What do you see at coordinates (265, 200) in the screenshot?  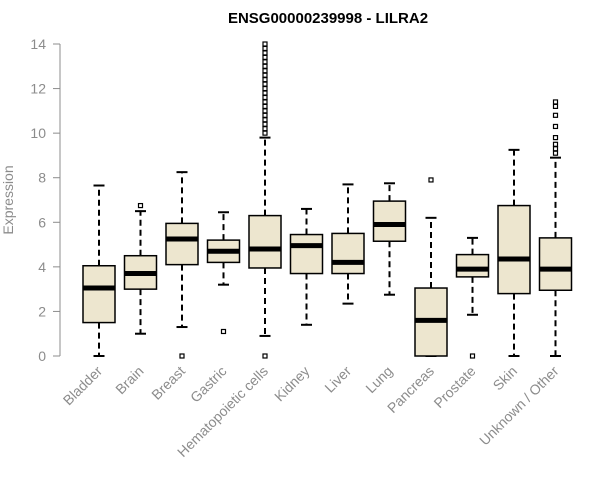 I see `box-hematopoietic-cells` at bounding box center [265, 200].